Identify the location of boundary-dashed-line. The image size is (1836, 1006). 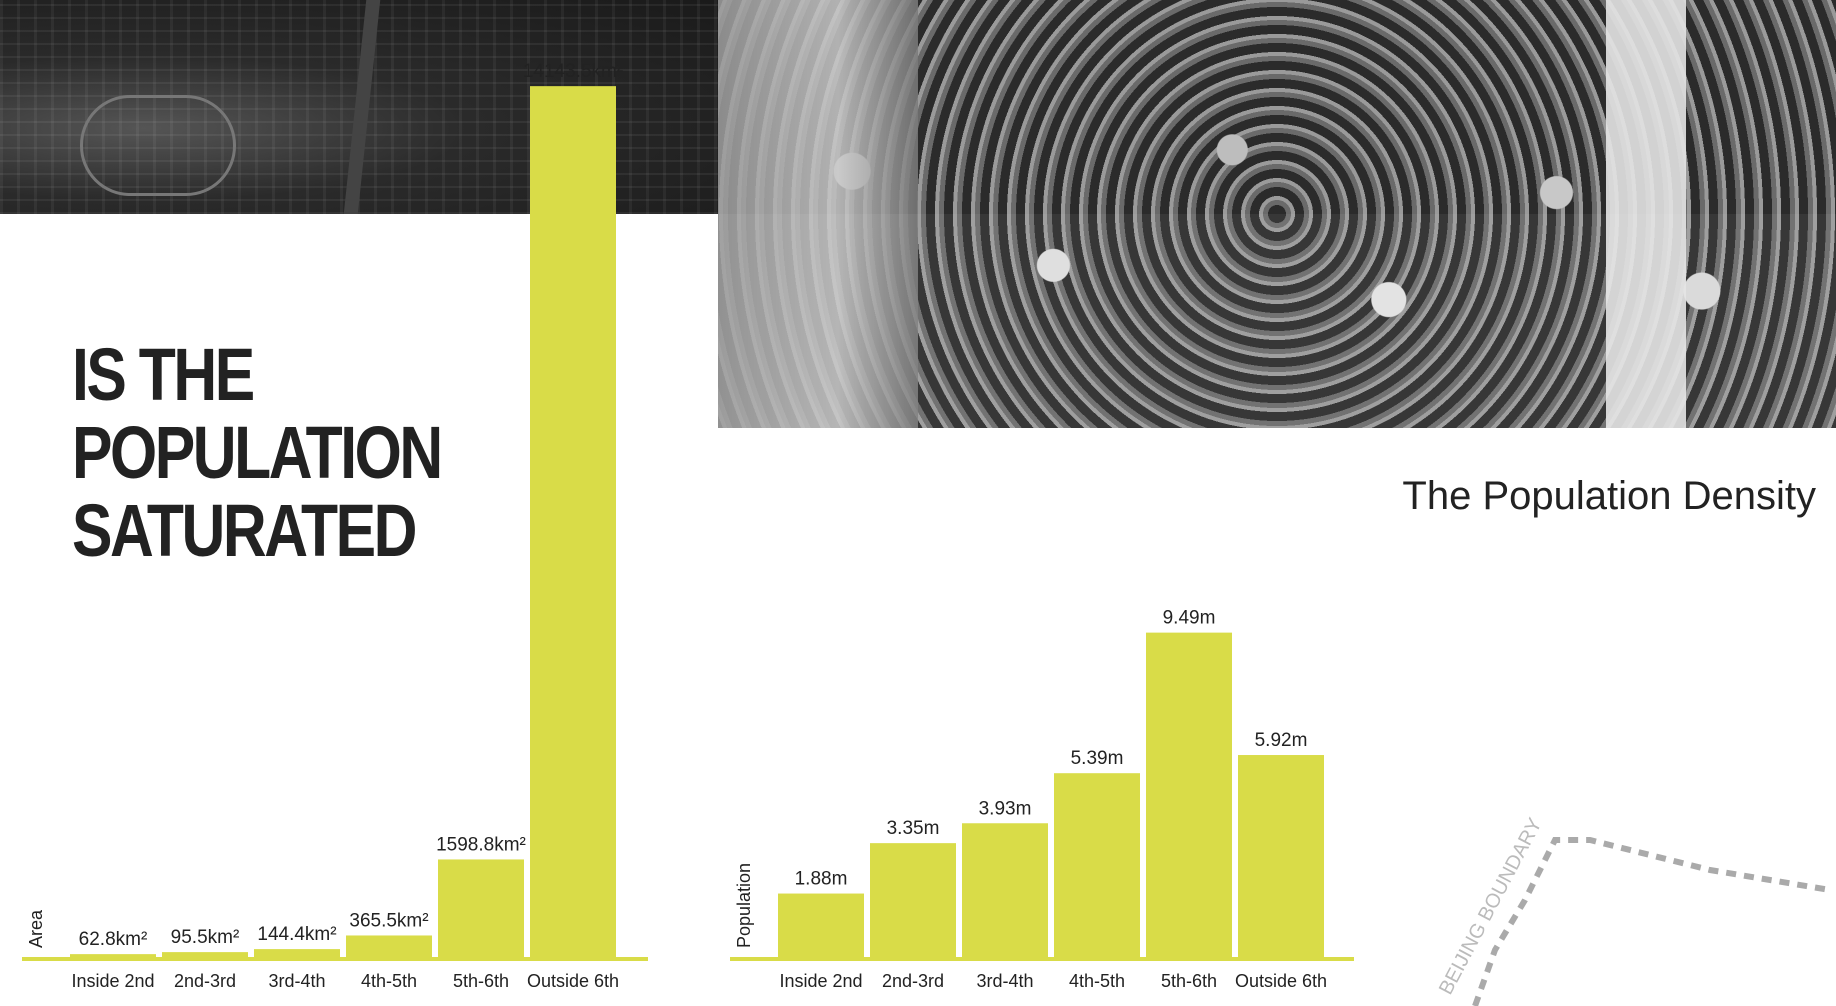
(1651, 921).